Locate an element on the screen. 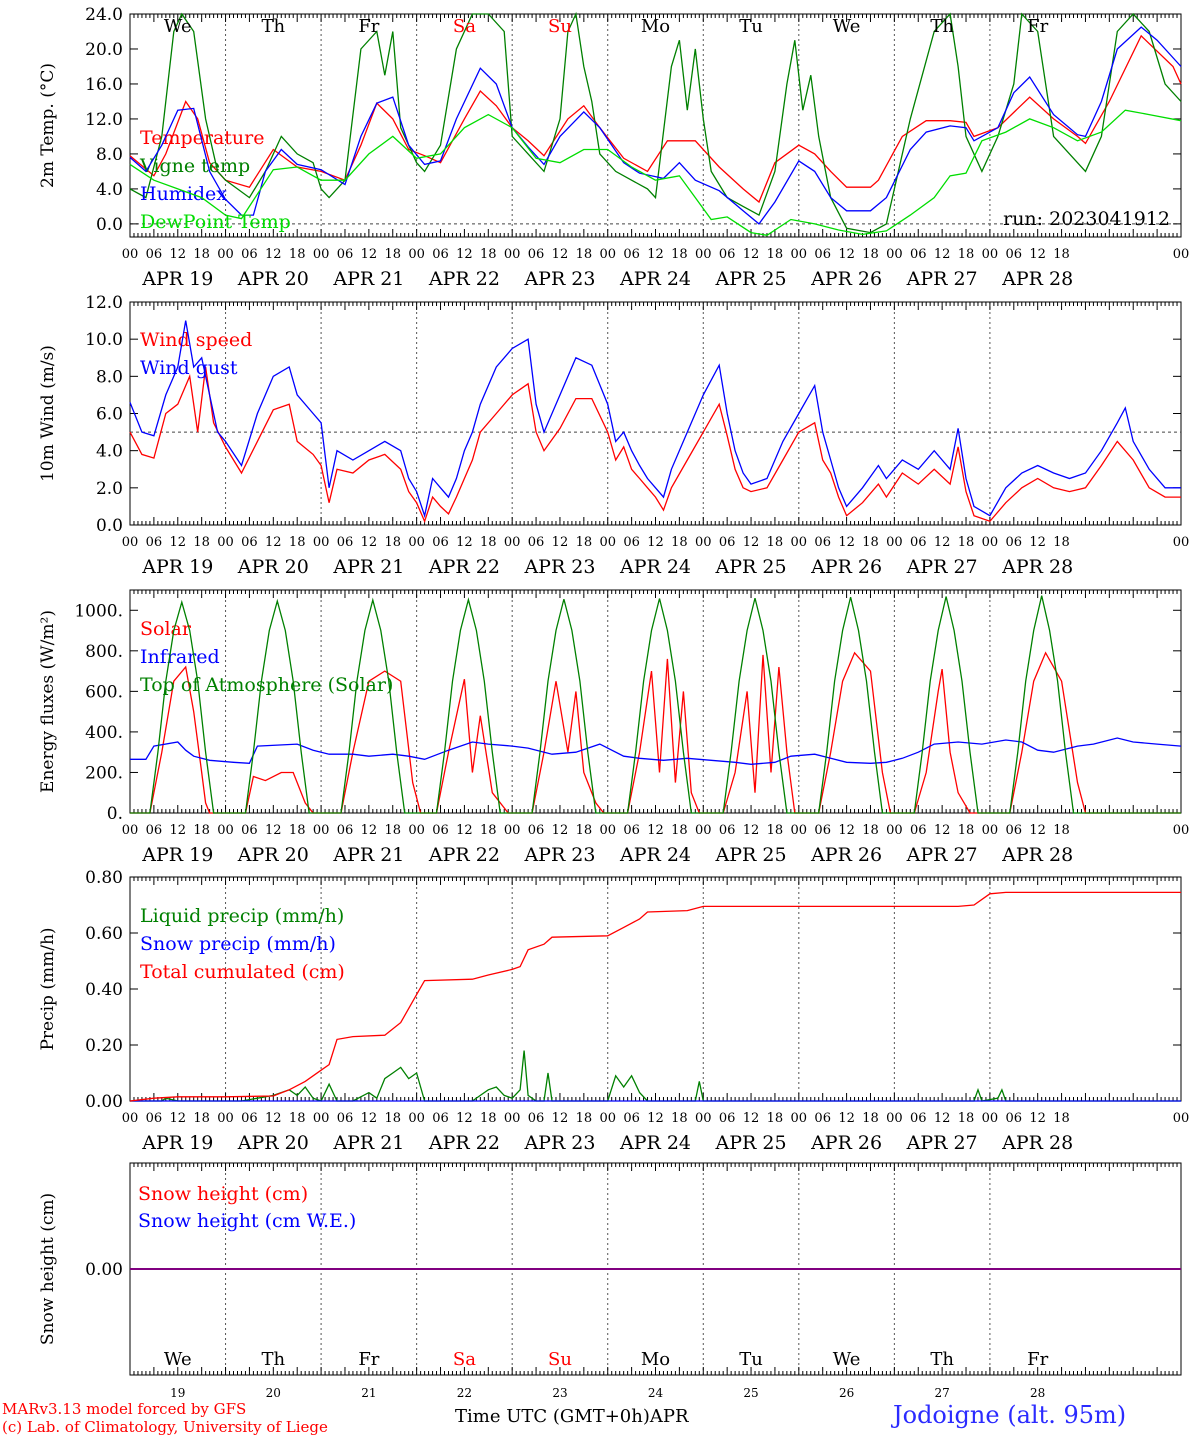 The height and width of the screenshot is (1440, 1194). y-tick-label: 1000. is located at coordinates (98, 611).